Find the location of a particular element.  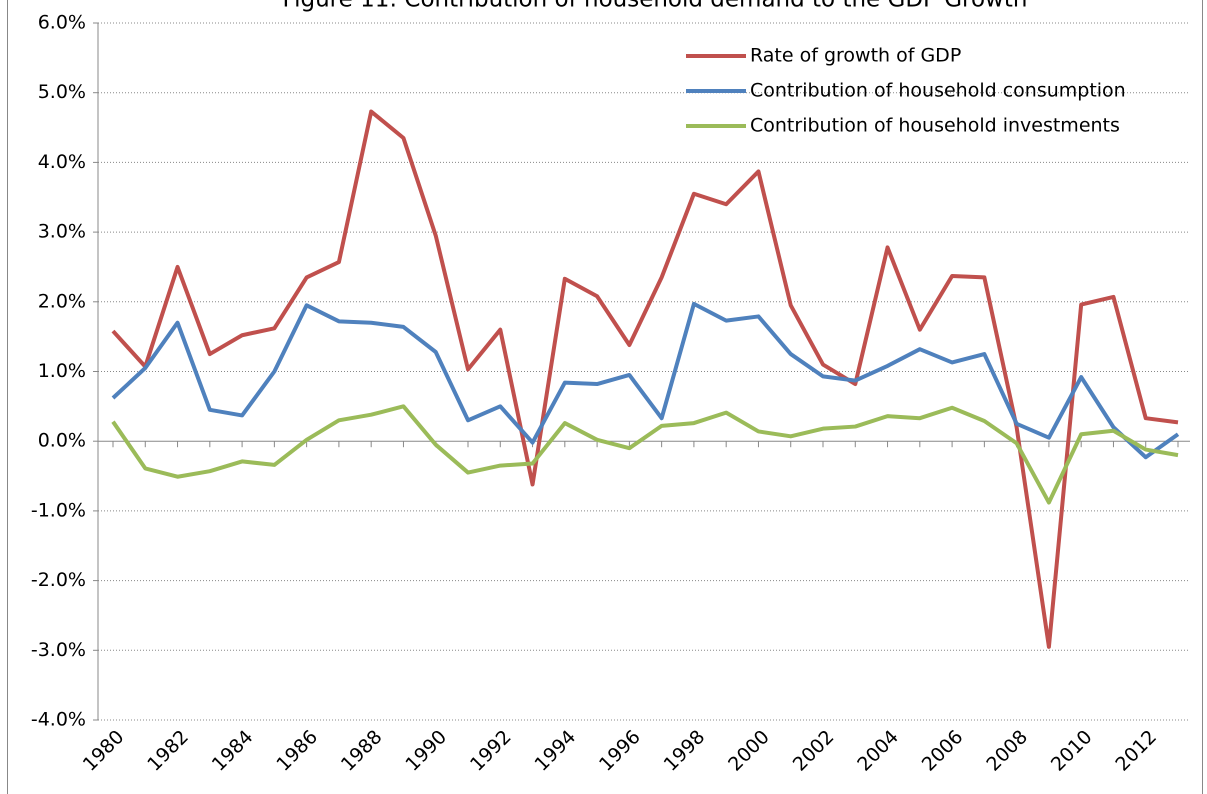

y-tick-label: 1.0% is located at coordinates (62, 371).